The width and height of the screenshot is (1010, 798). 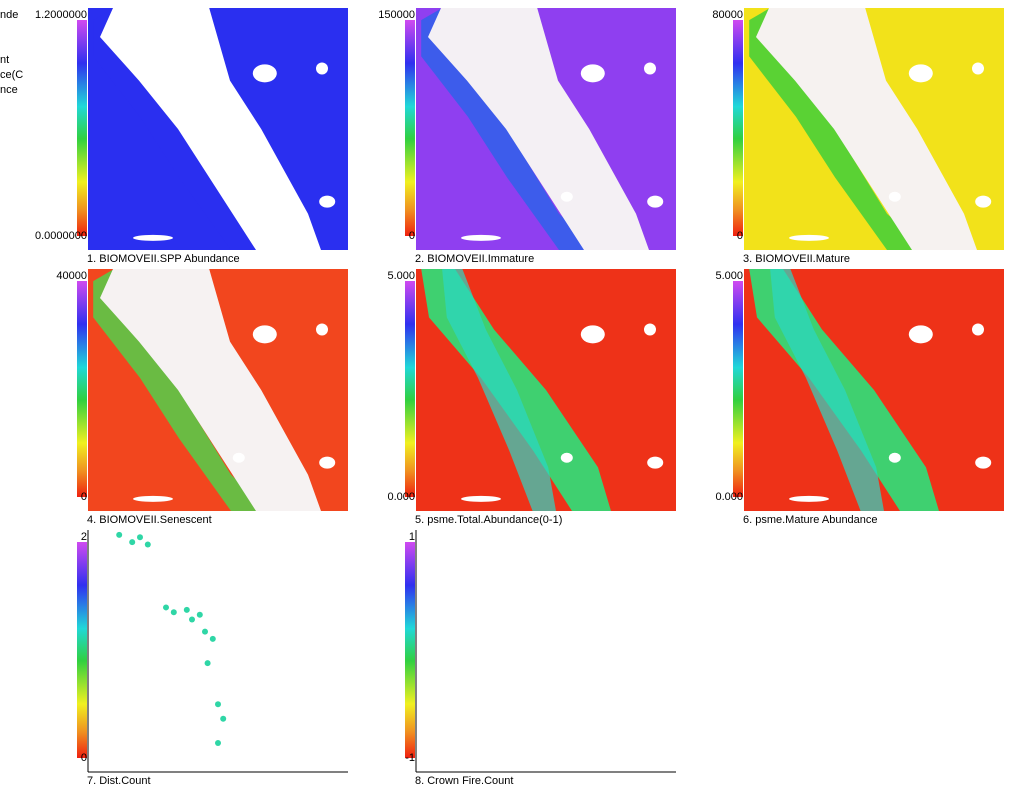 I want to click on color-bar-max-label: 150000, so click(x=396, y=15).